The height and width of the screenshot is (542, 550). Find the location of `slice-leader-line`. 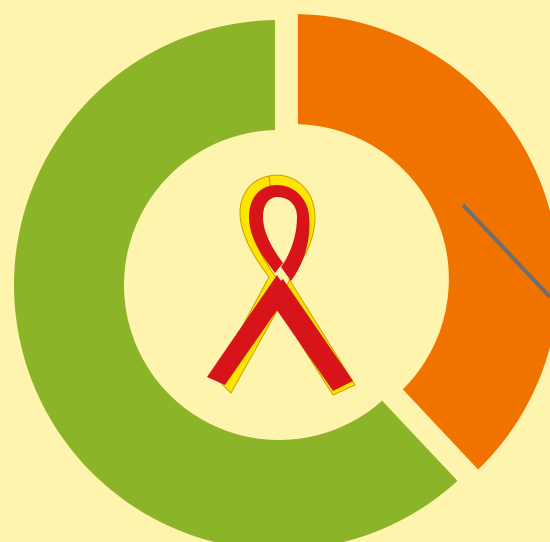

slice-leader-line is located at coordinates (505, 251).